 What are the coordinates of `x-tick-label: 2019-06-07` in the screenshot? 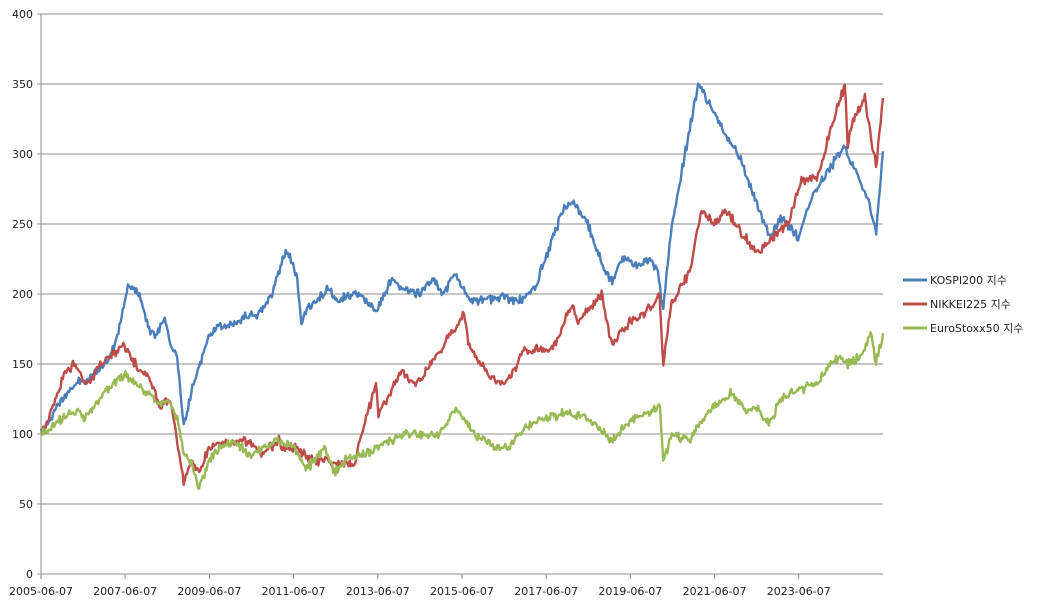 It's located at (630, 591).